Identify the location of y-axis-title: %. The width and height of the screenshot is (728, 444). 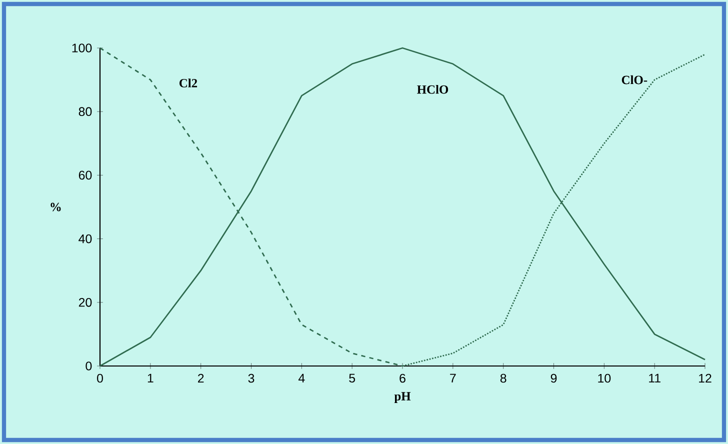
(55, 207).